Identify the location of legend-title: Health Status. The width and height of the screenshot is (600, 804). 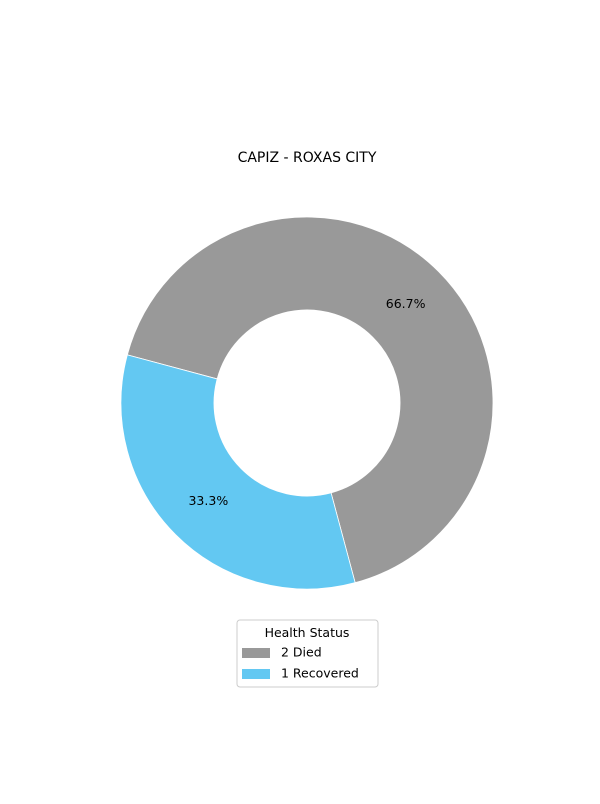
(307, 632).